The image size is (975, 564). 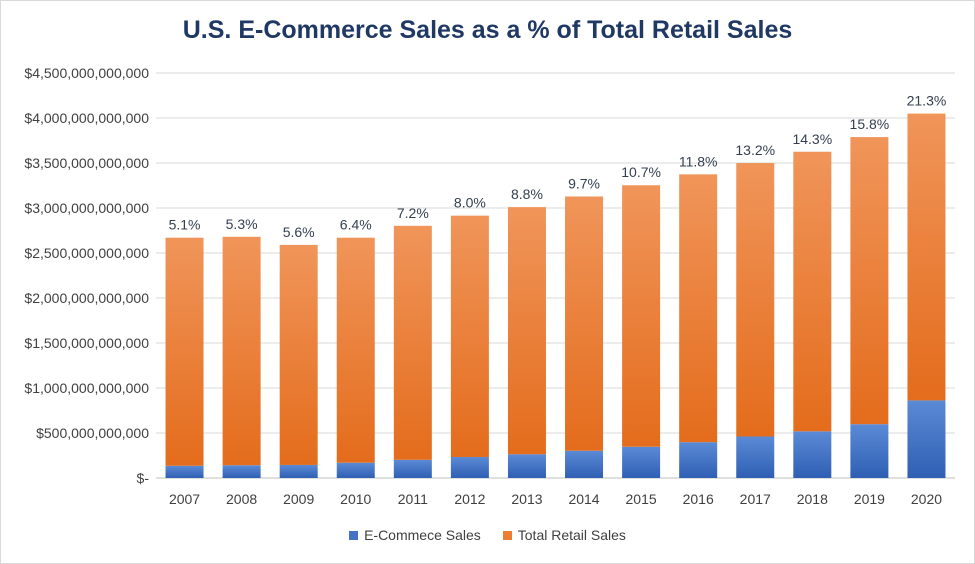 I want to click on data-label: 21.3%, so click(x=927, y=101).